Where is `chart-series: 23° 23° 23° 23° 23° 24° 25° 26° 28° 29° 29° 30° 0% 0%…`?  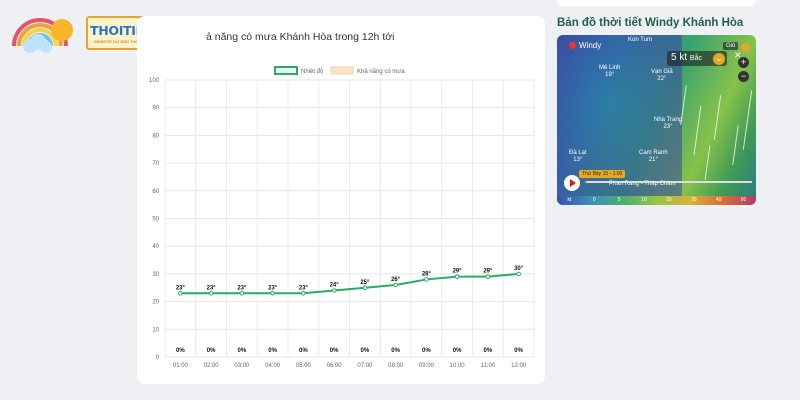
chart-series: 23° 23° 23° 23° 23° 24° 25° 26° 28° 29° 29° 30° 0% 0%… is located at coordinates (350, 310).